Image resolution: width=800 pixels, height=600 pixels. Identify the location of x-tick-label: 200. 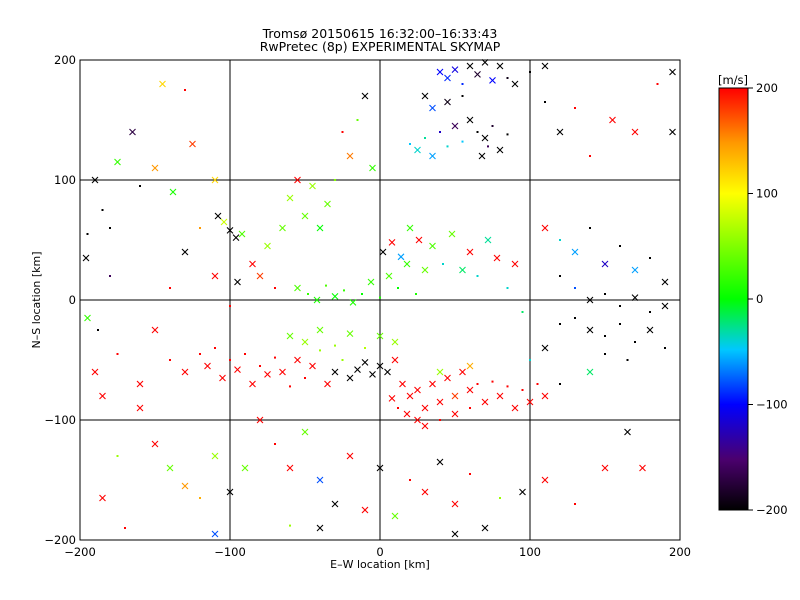
(680, 552).